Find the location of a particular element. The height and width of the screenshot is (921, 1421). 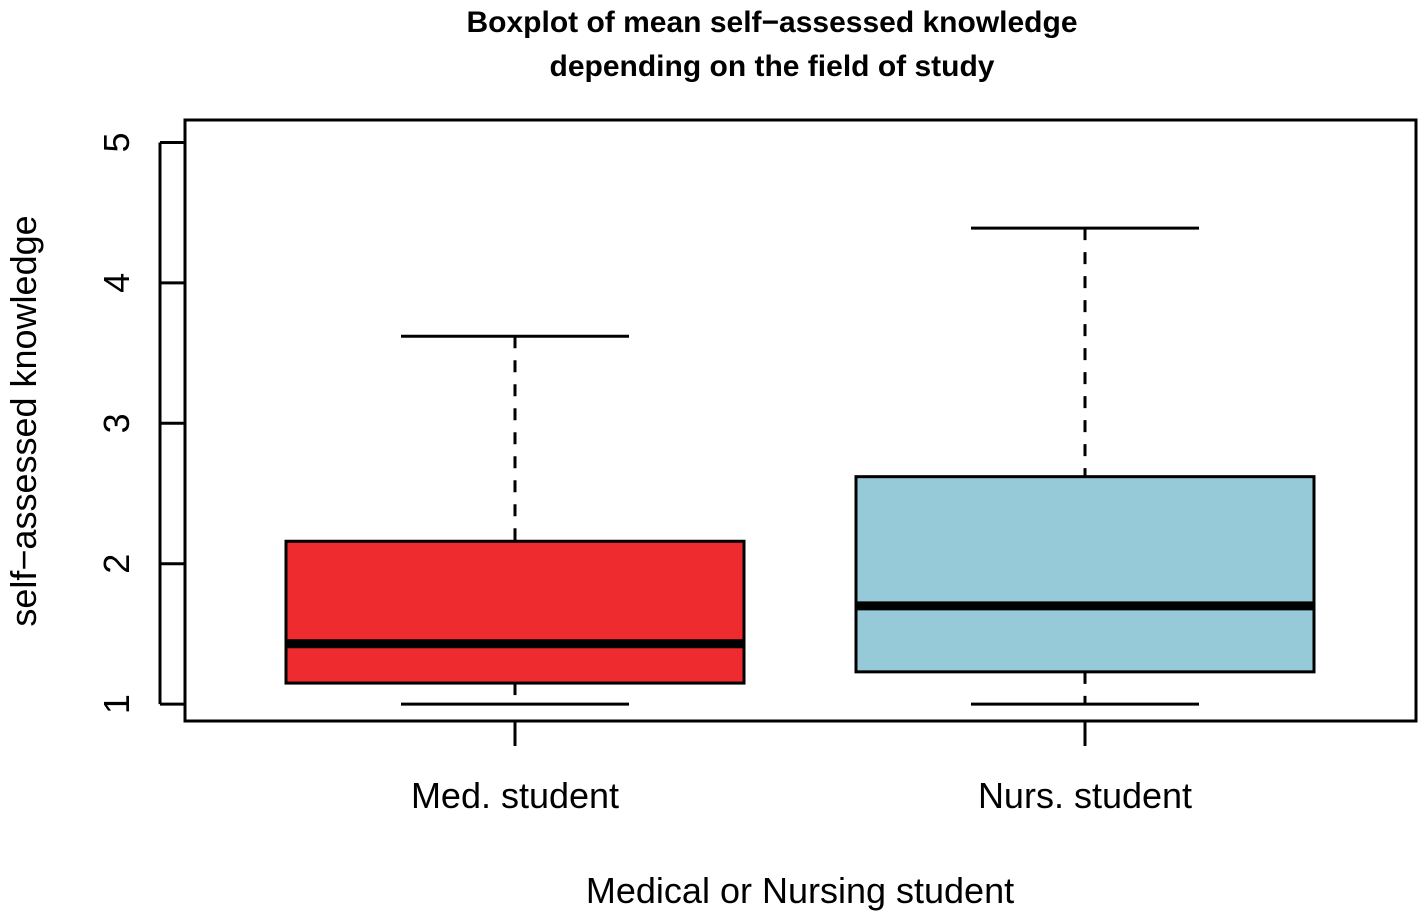

y-axis-label: self−assessed knowledge is located at coordinates (23, 420).